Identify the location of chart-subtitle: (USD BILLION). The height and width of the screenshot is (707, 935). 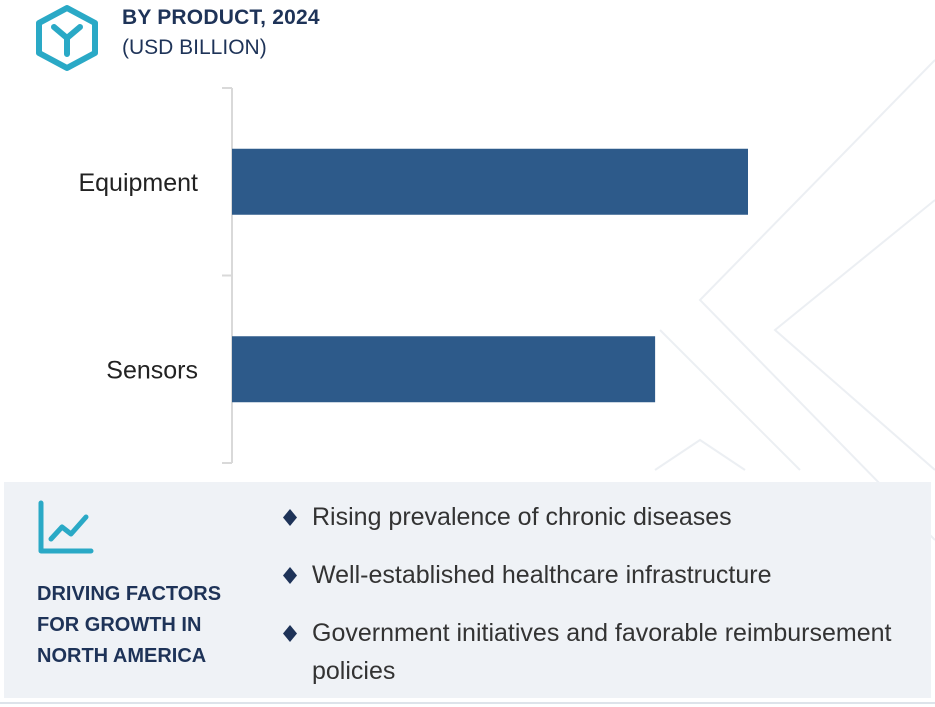
(194, 47).